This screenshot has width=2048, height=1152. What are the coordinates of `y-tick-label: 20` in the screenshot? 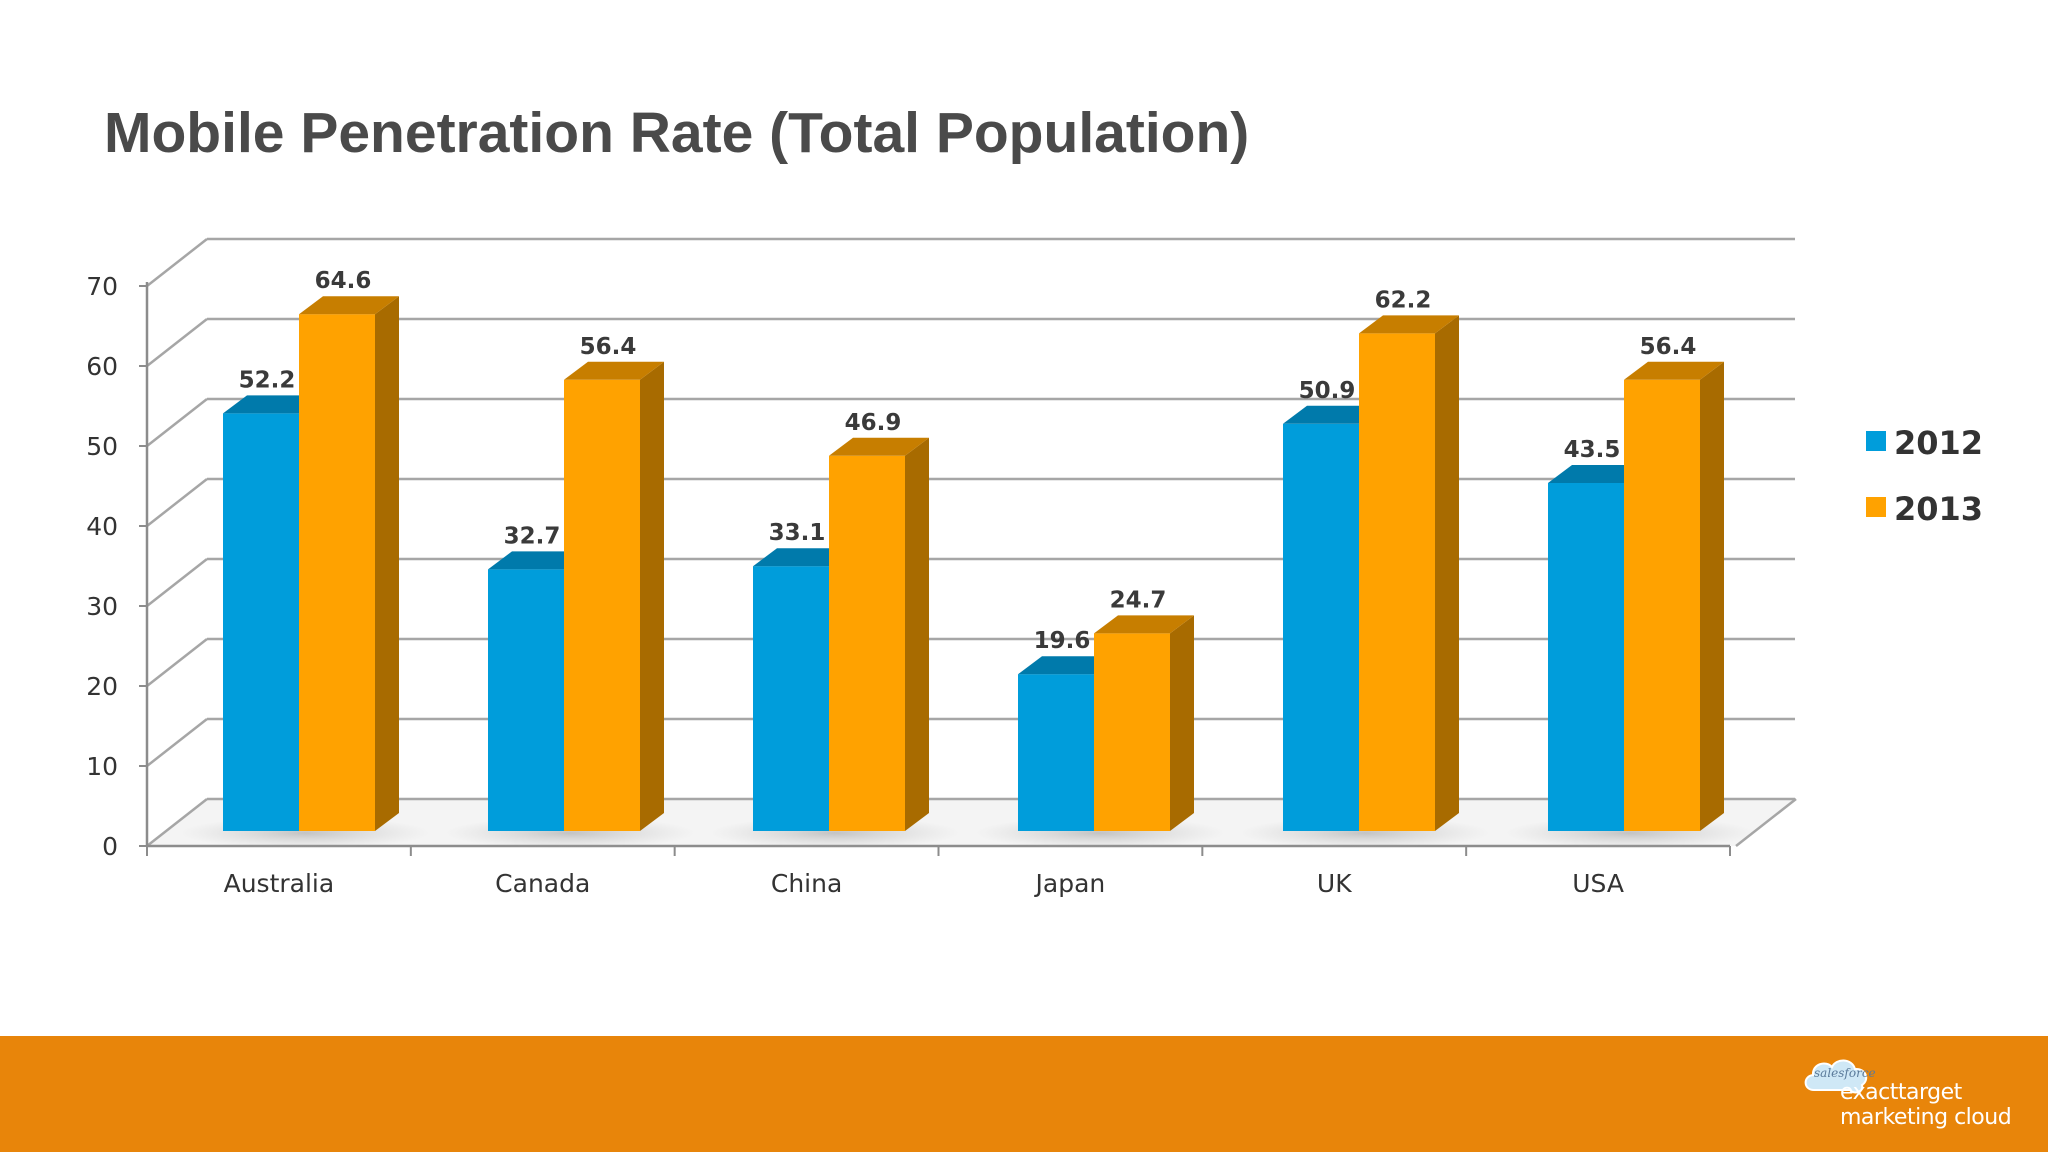 It's located at (102, 686).